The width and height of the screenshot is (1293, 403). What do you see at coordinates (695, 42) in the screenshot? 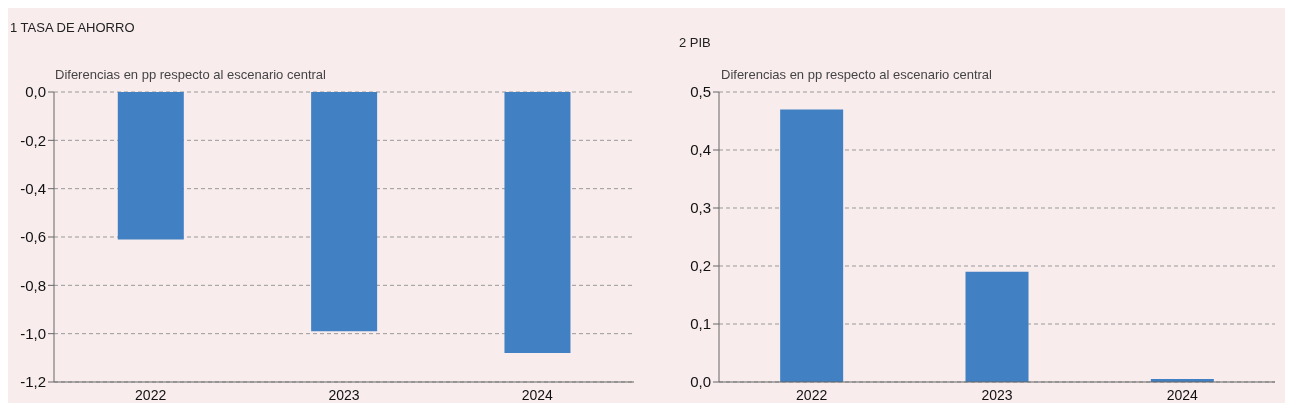
I see `chart-title: 2 PIB` at bounding box center [695, 42].